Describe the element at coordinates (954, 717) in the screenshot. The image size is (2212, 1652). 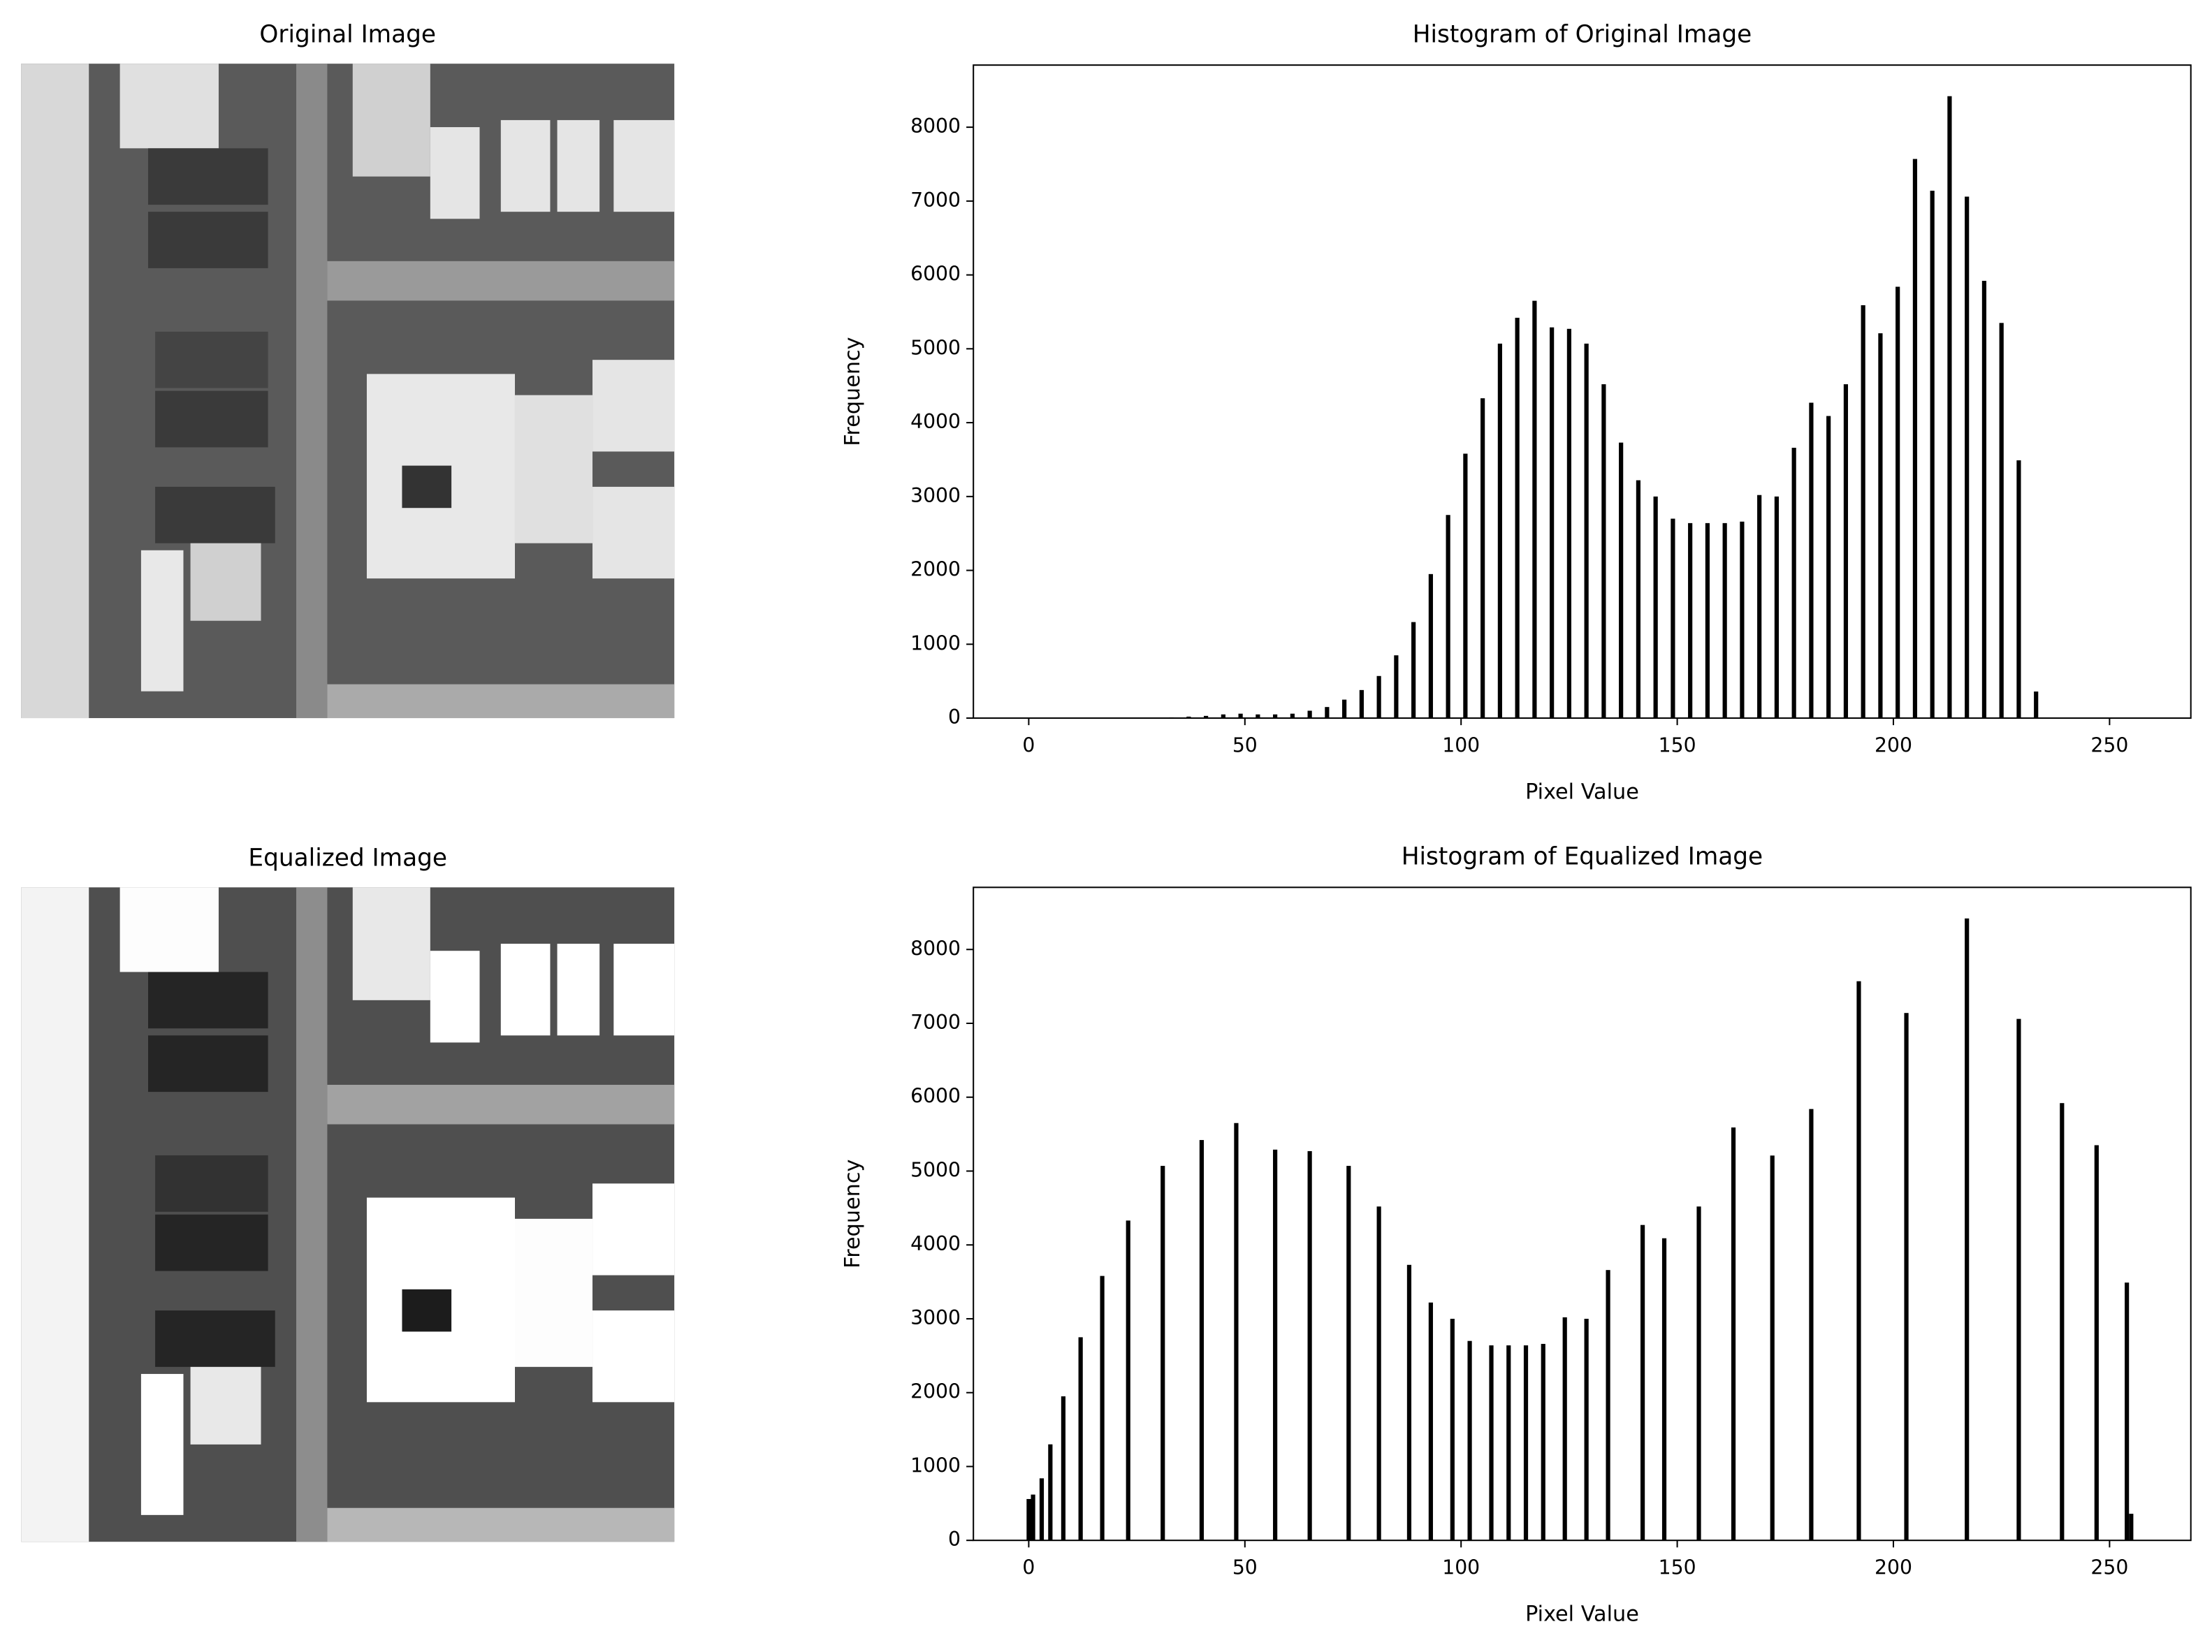
I see `y-tick-label: 0` at that location.